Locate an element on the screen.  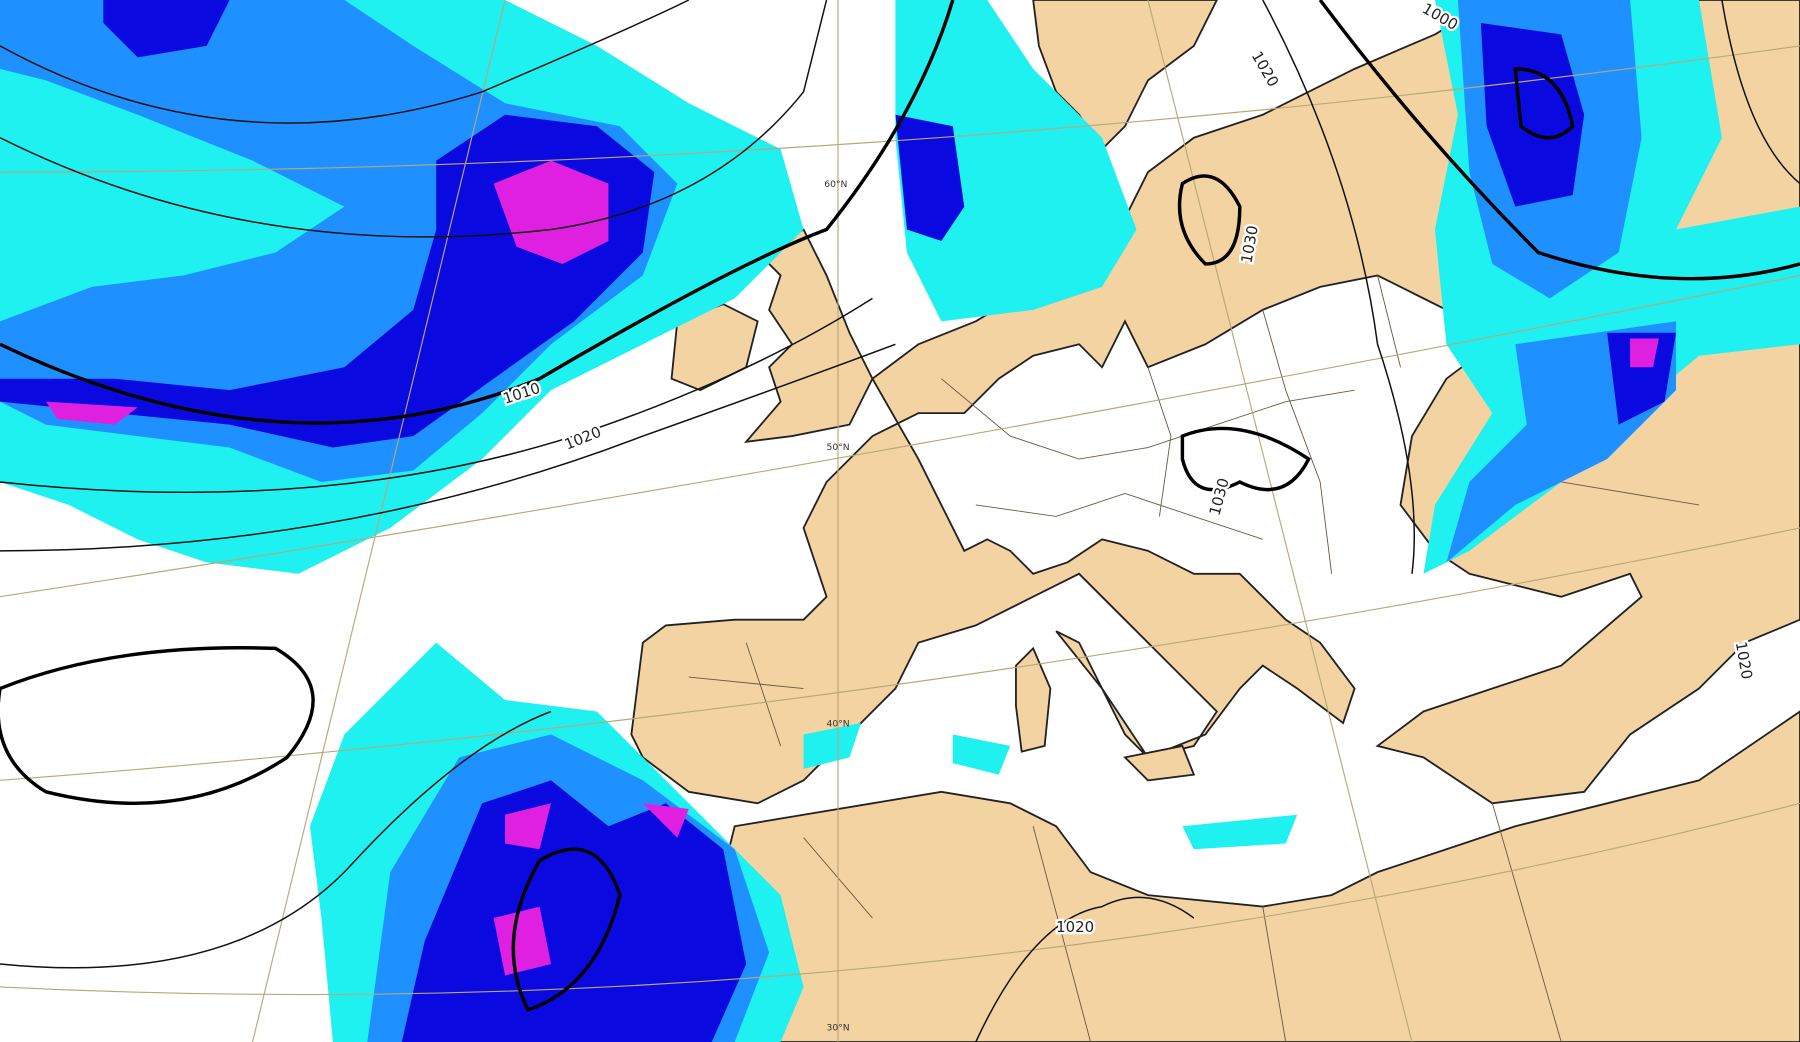
precip-heavy-russia is located at coordinates (1578, 223).